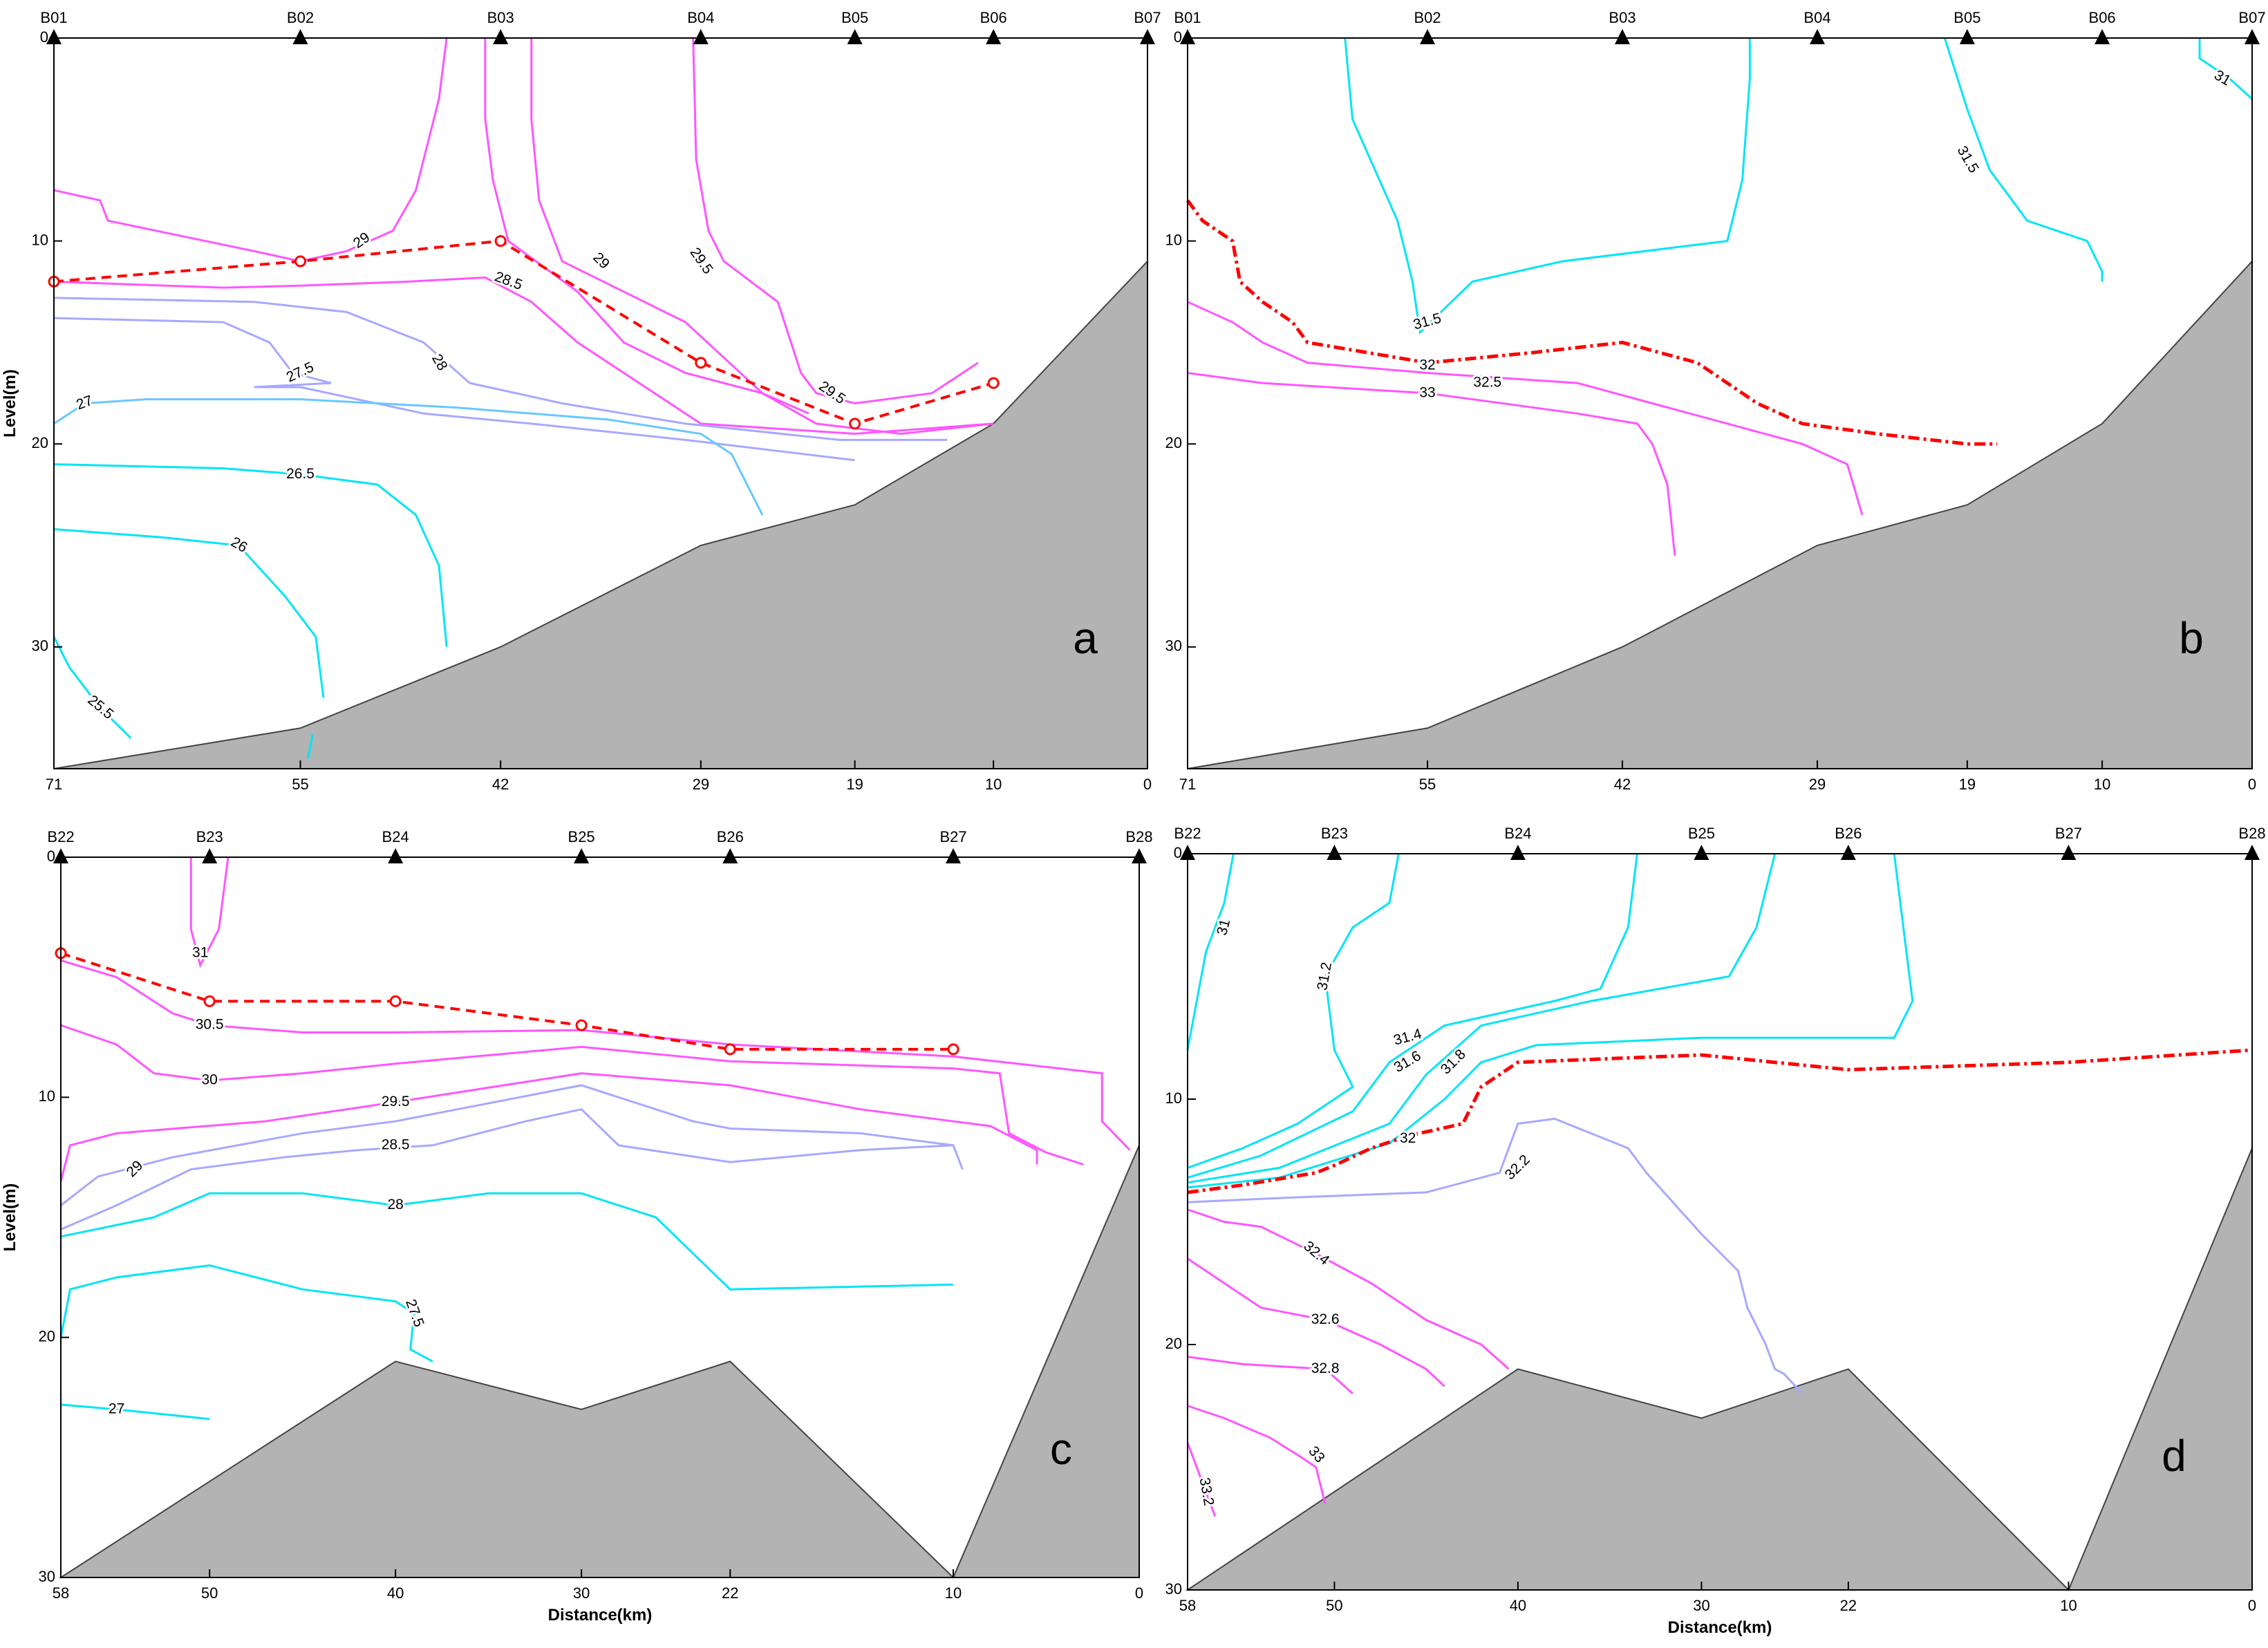  I want to click on contour-label: 32.4, so click(1316, 1253).